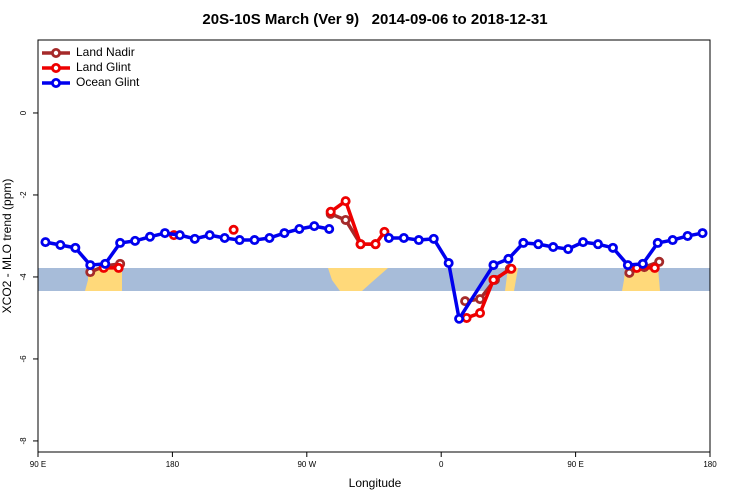  What do you see at coordinates (375, 483) in the screenshot?
I see `x-axis-label: Longitude` at bounding box center [375, 483].